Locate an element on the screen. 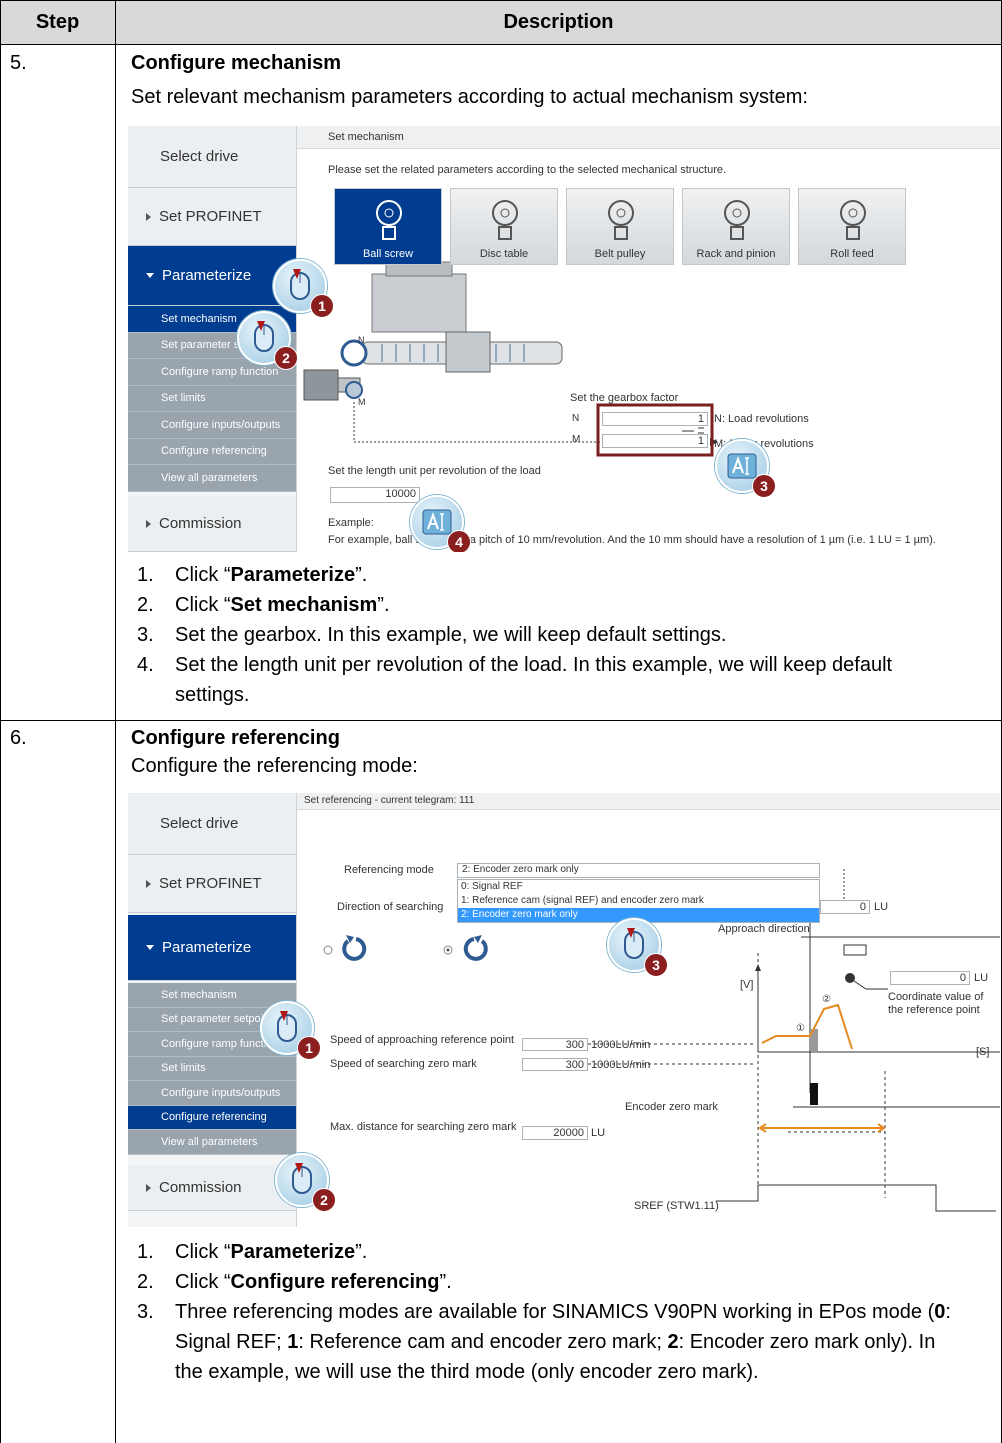 Image resolution: width=1002 pixels, height=1443 pixels. n-mark: N is located at coordinates (361, 340).